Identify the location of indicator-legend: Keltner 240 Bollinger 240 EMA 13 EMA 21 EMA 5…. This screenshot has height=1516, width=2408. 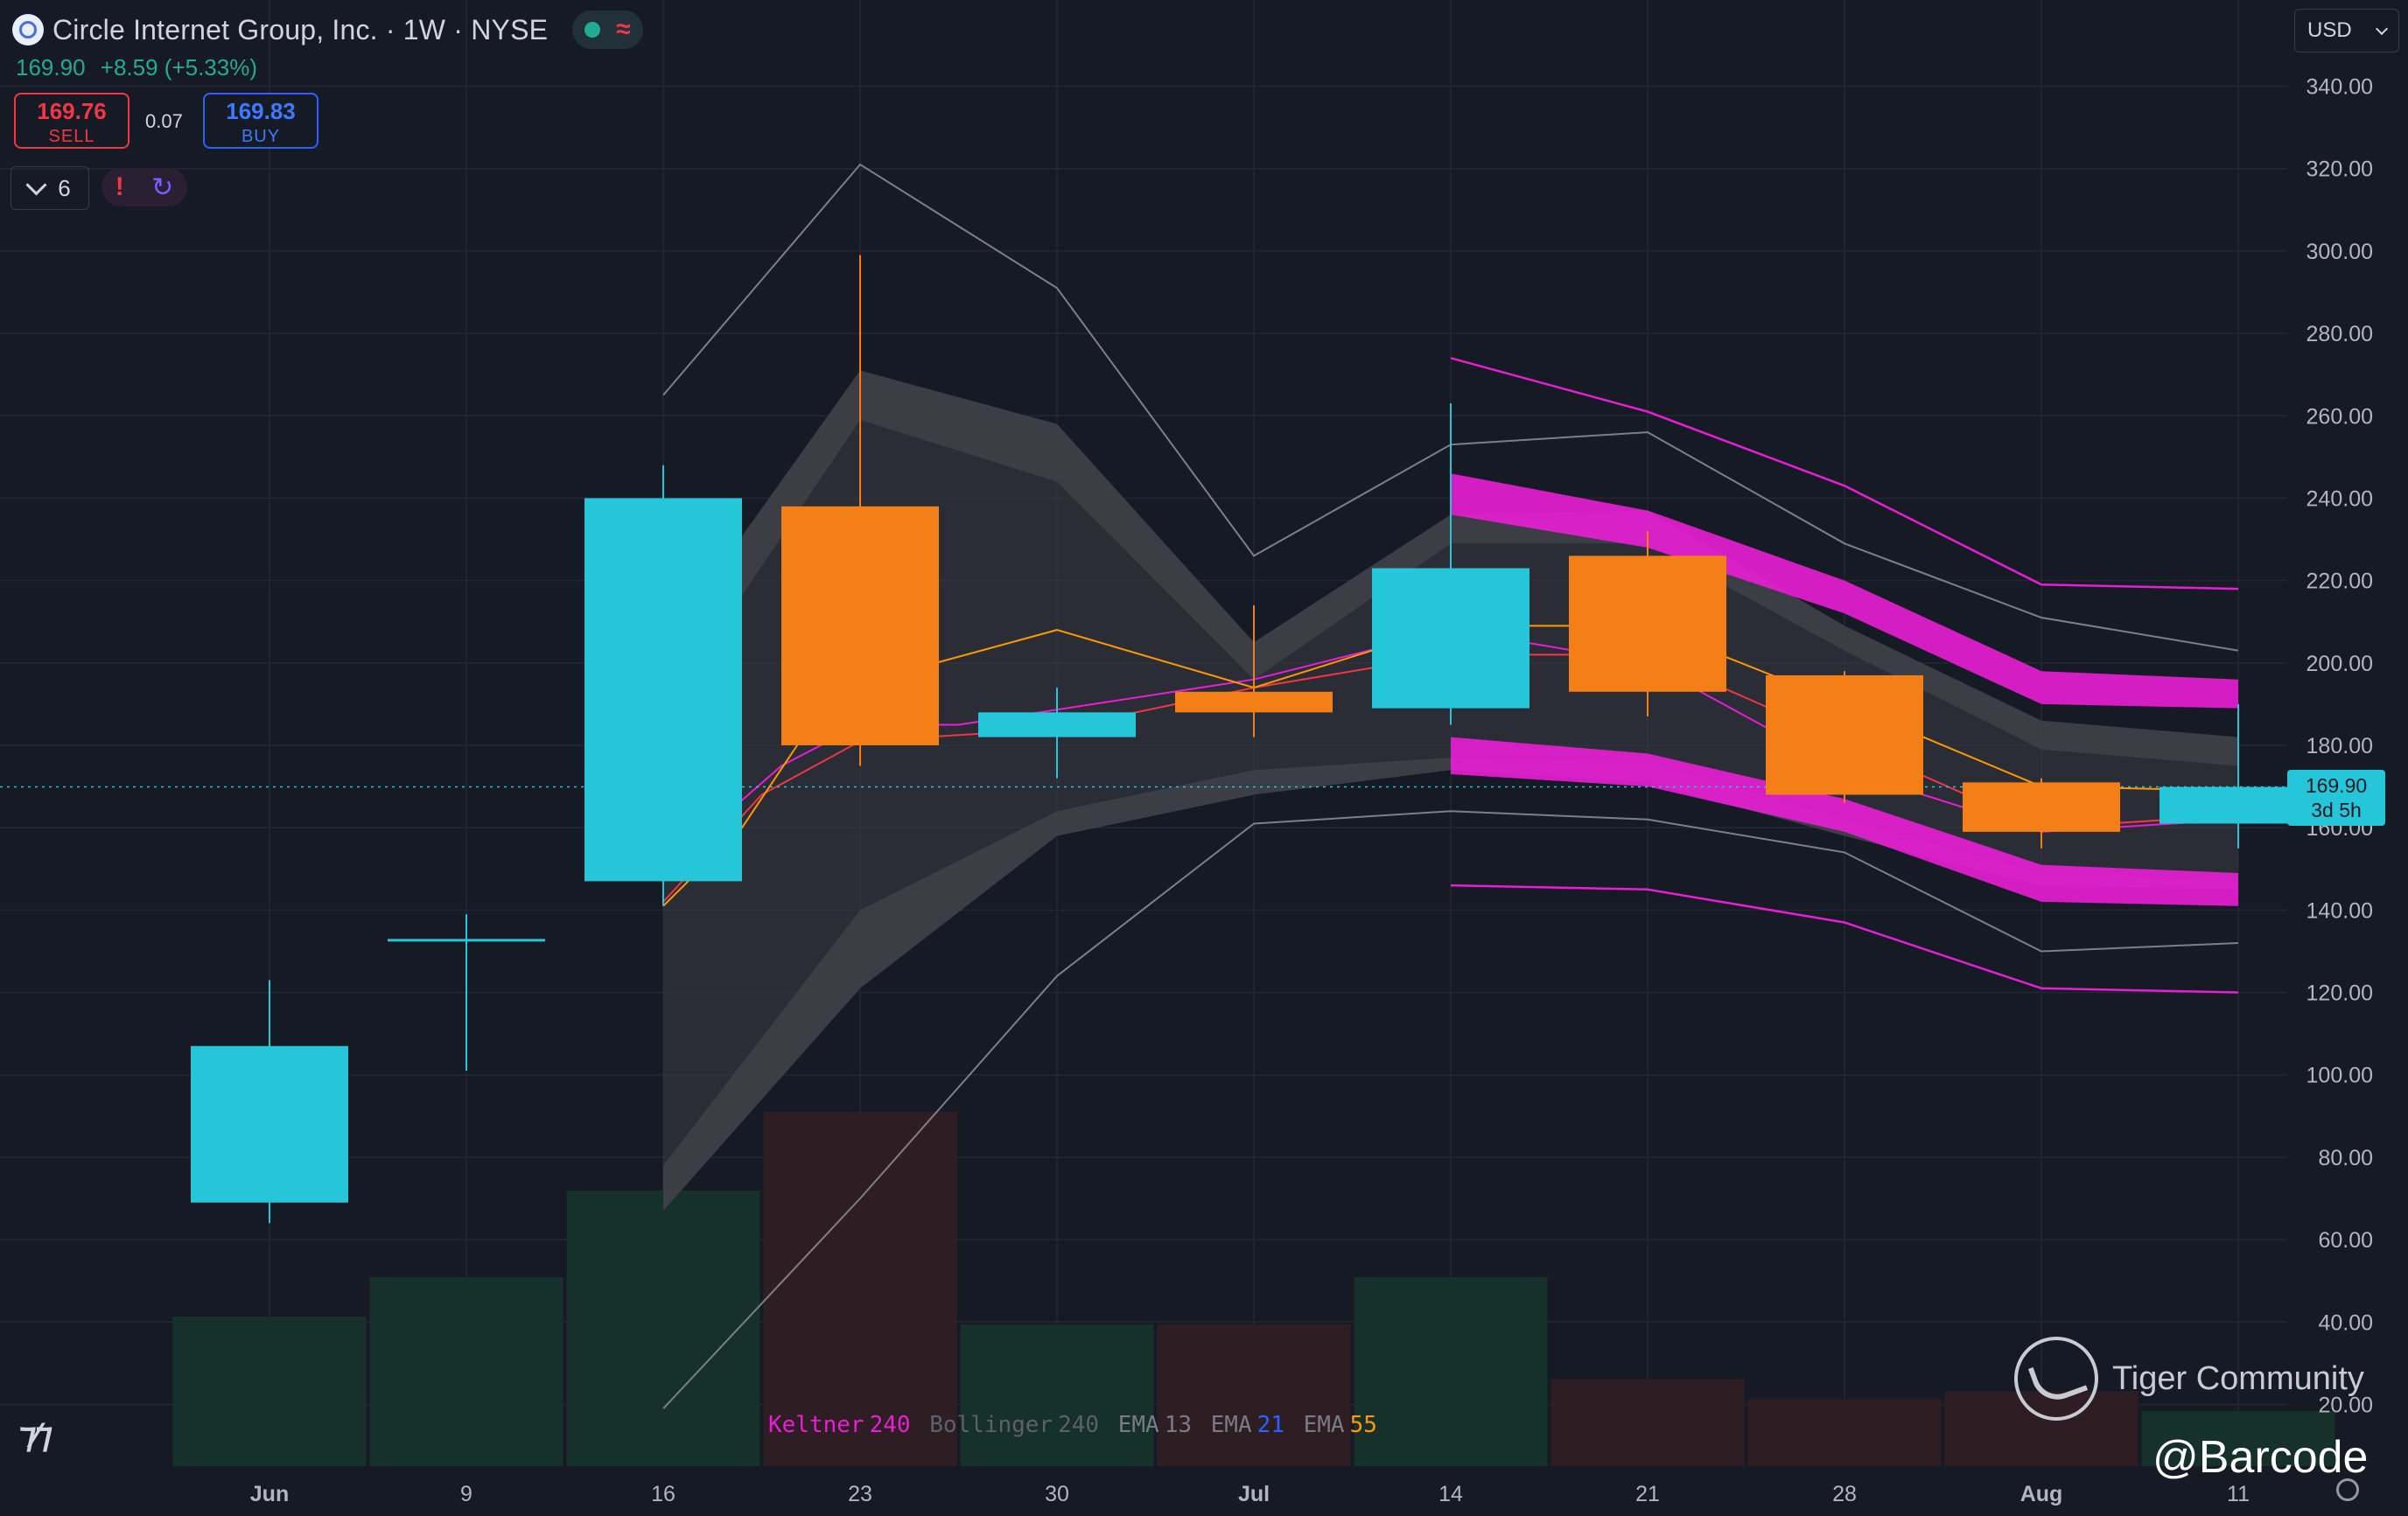
(1075, 1425).